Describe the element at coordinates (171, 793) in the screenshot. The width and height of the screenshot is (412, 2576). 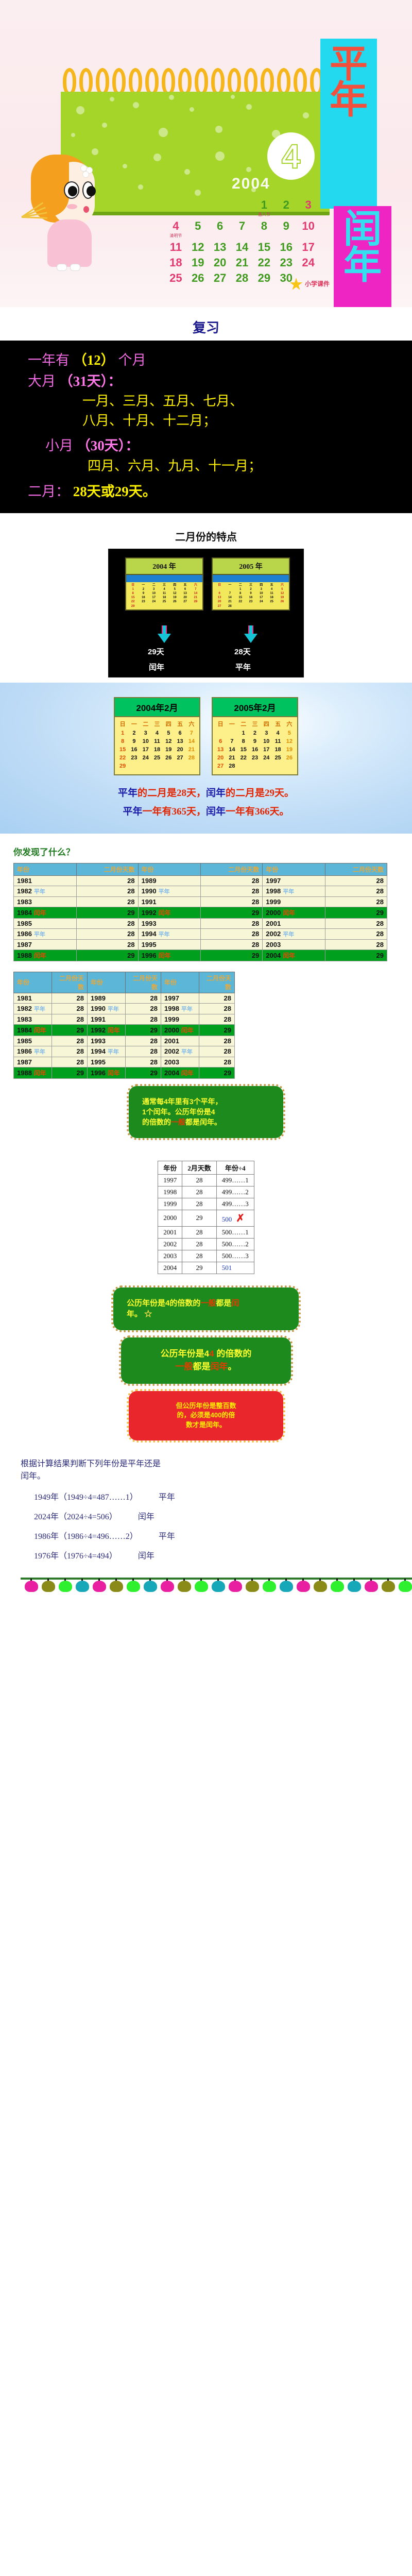
I see `stmt1-feb28: 的二月是28天，` at that location.